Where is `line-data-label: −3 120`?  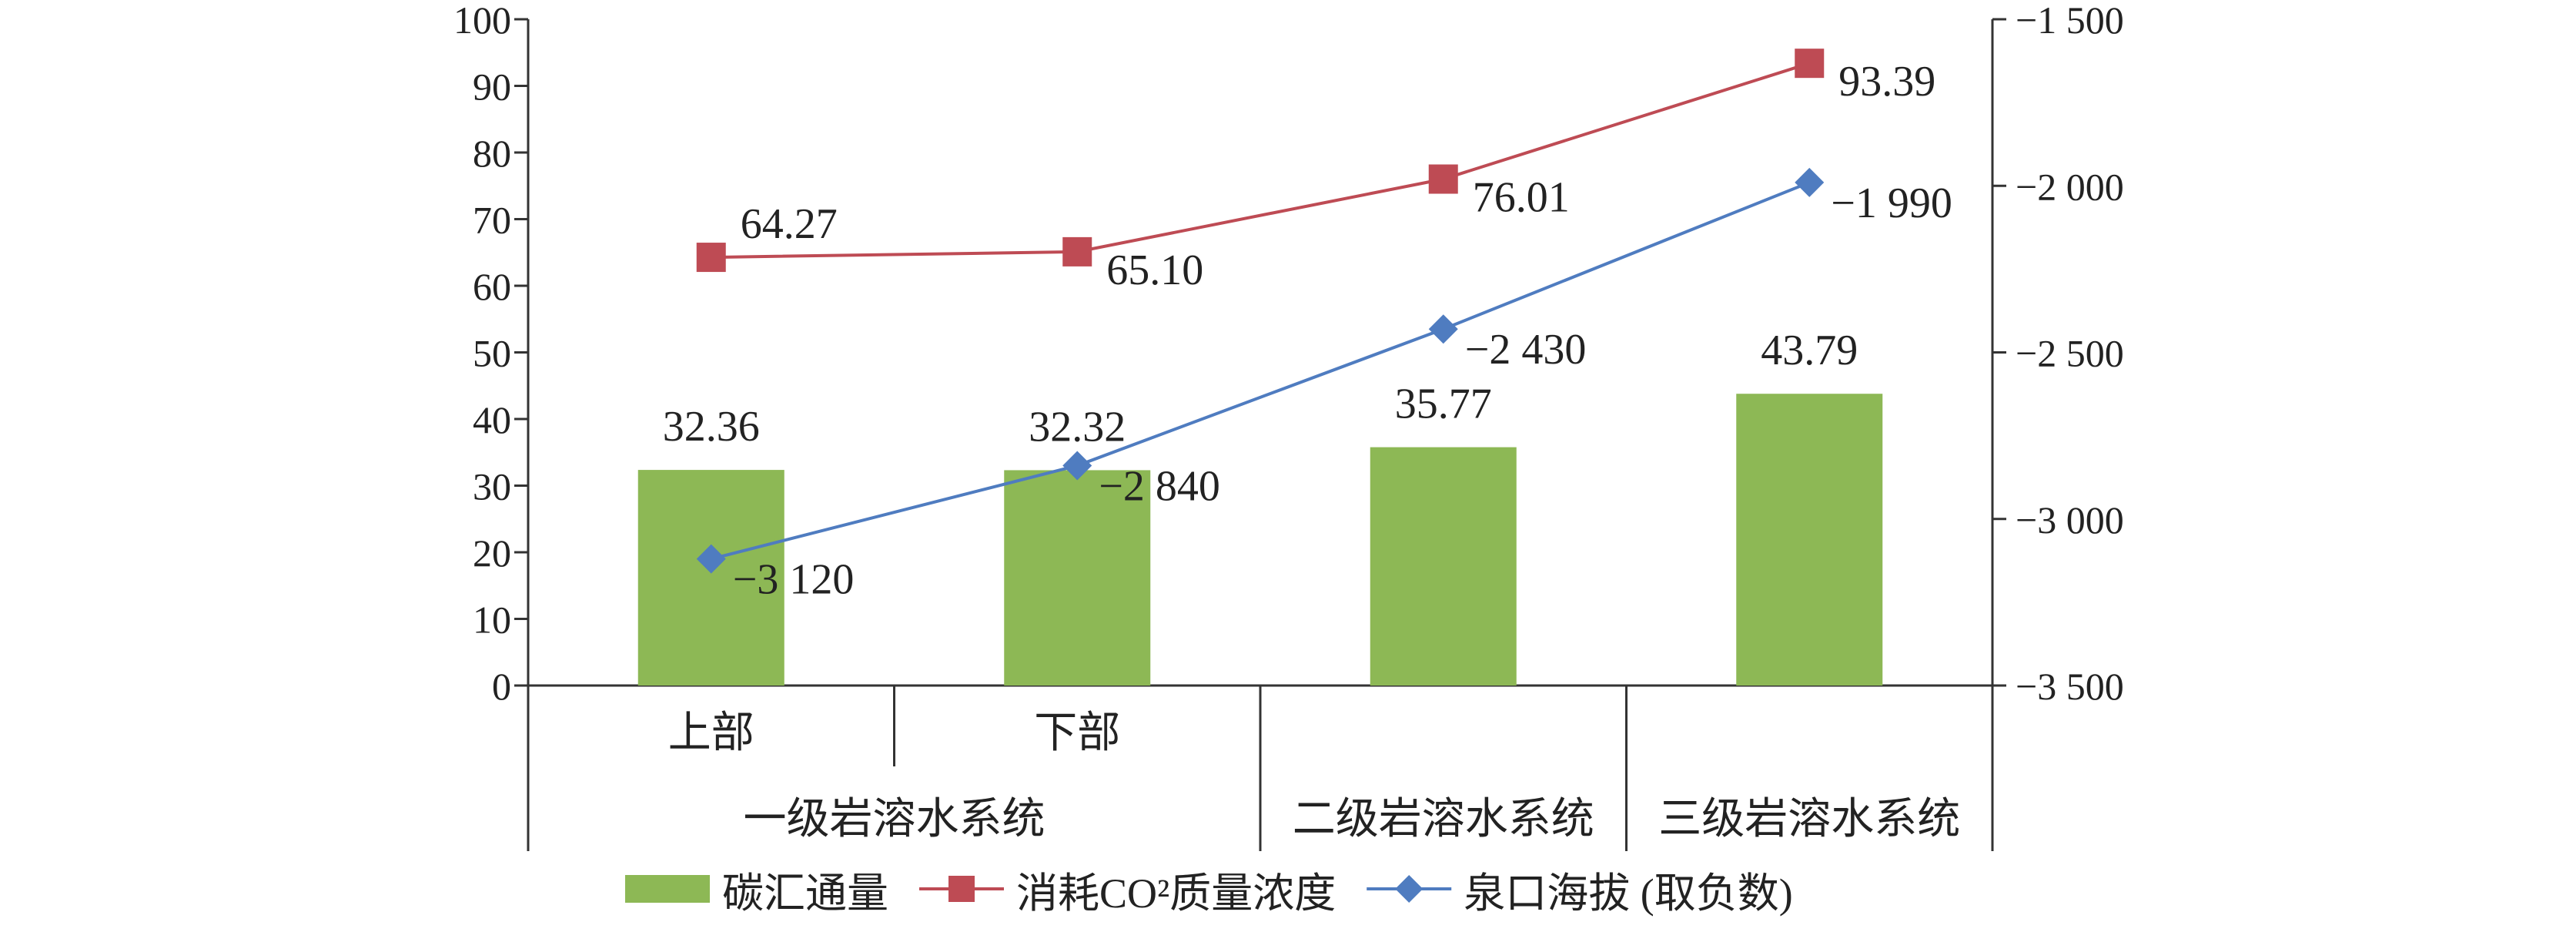
line-data-label: −3 120 is located at coordinates (794, 580).